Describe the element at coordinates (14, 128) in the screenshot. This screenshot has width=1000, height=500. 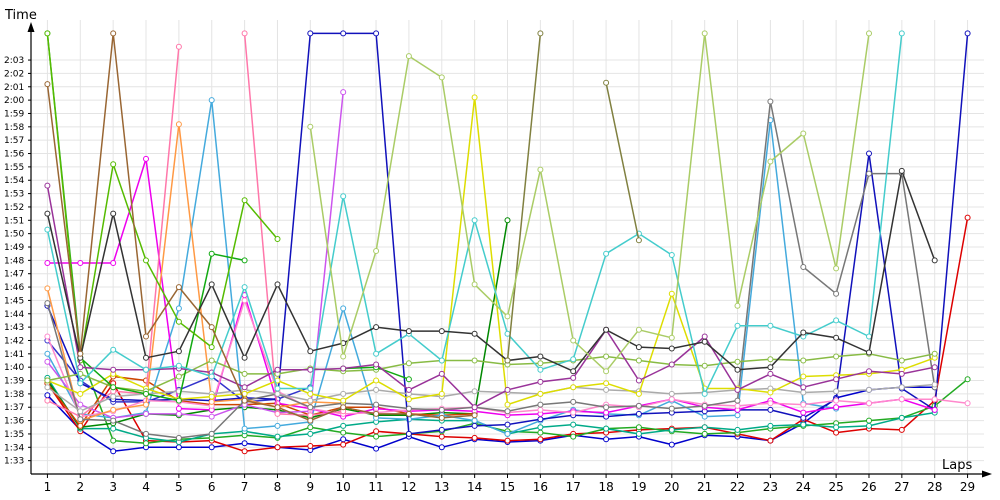
I see `y-tick-label: 1:58` at that location.